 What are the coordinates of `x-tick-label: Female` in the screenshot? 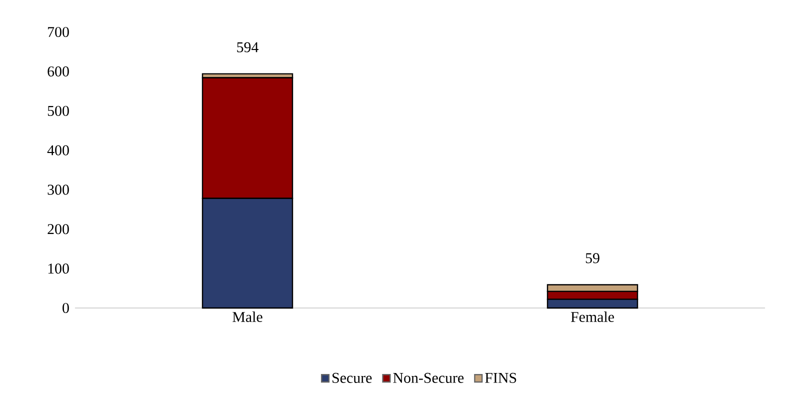 It's located at (592, 317).